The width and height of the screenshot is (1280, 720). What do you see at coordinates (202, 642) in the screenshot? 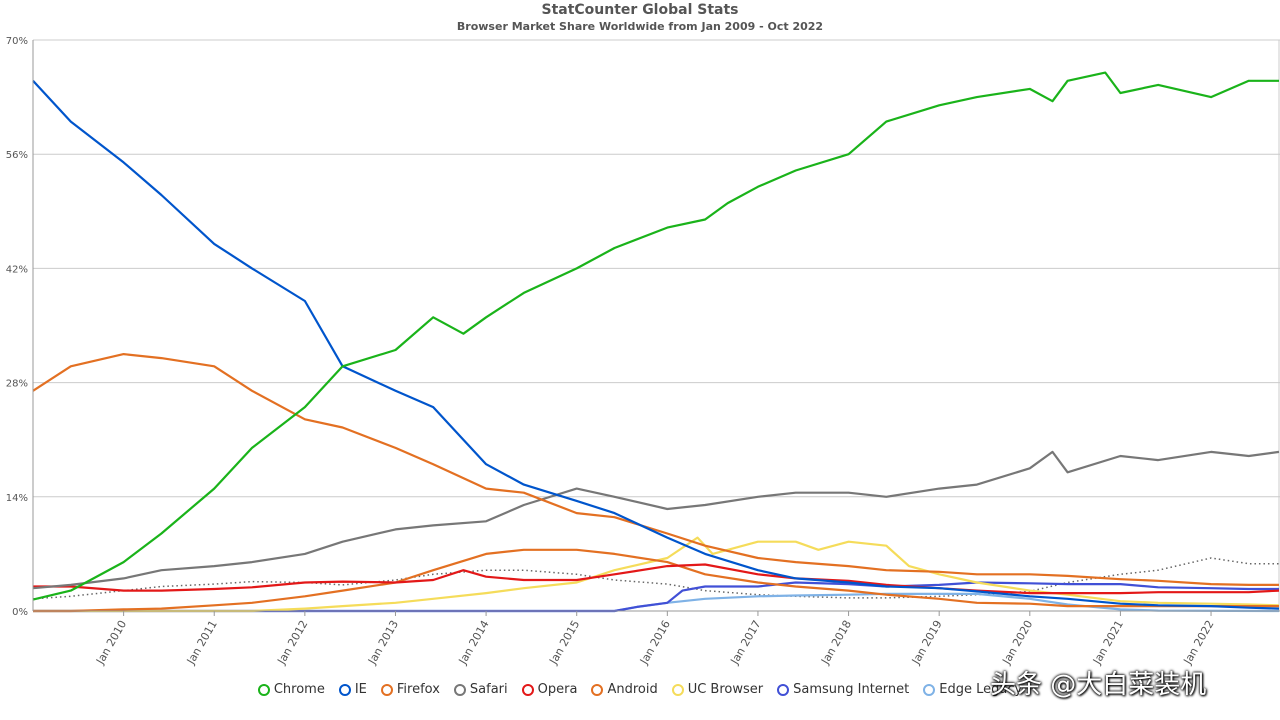
I see `x-tick-label: Jan 2011` at bounding box center [202, 642].